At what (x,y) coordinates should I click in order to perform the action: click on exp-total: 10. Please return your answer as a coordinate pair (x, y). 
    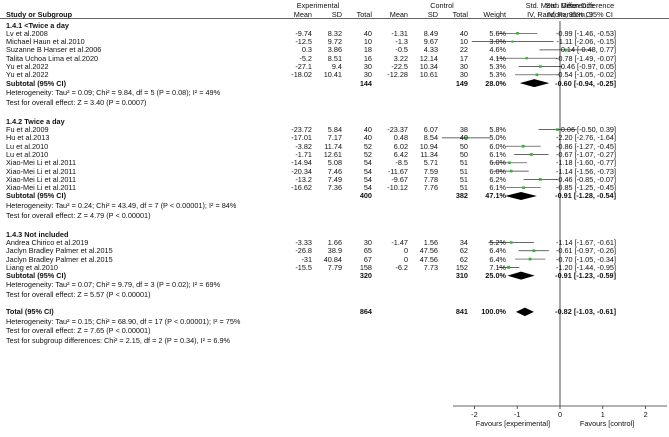
    Looking at the image, I should click on (367, 42).